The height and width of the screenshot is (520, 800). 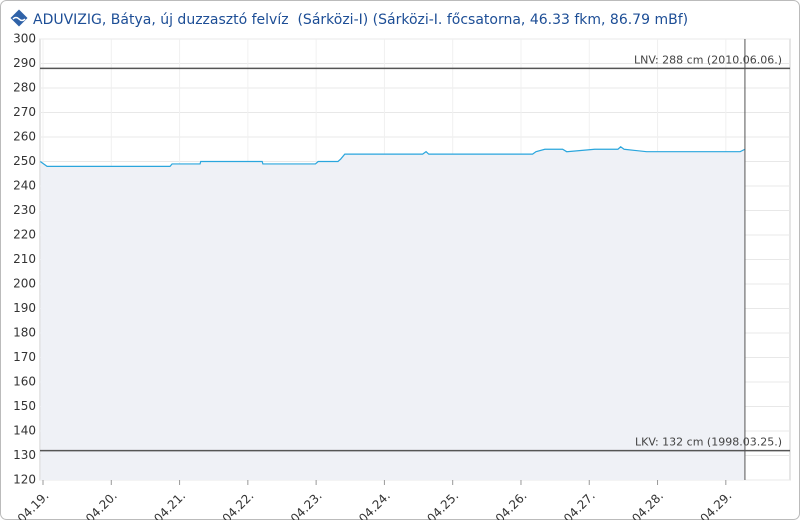 What do you see at coordinates (708, 59) in the screenshot?
I see `reference-label: LNV: 288 cm (2010.06.06.)` at bounding box center [708, 59].